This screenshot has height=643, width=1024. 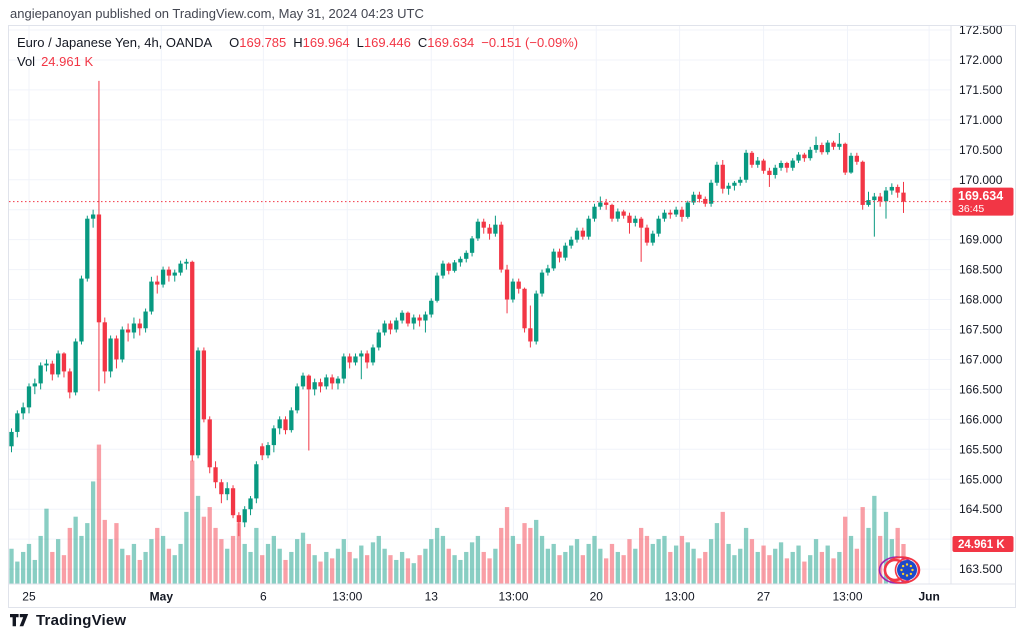 I want to click on tradingview-logo-icon, so click(x=19, y=620).